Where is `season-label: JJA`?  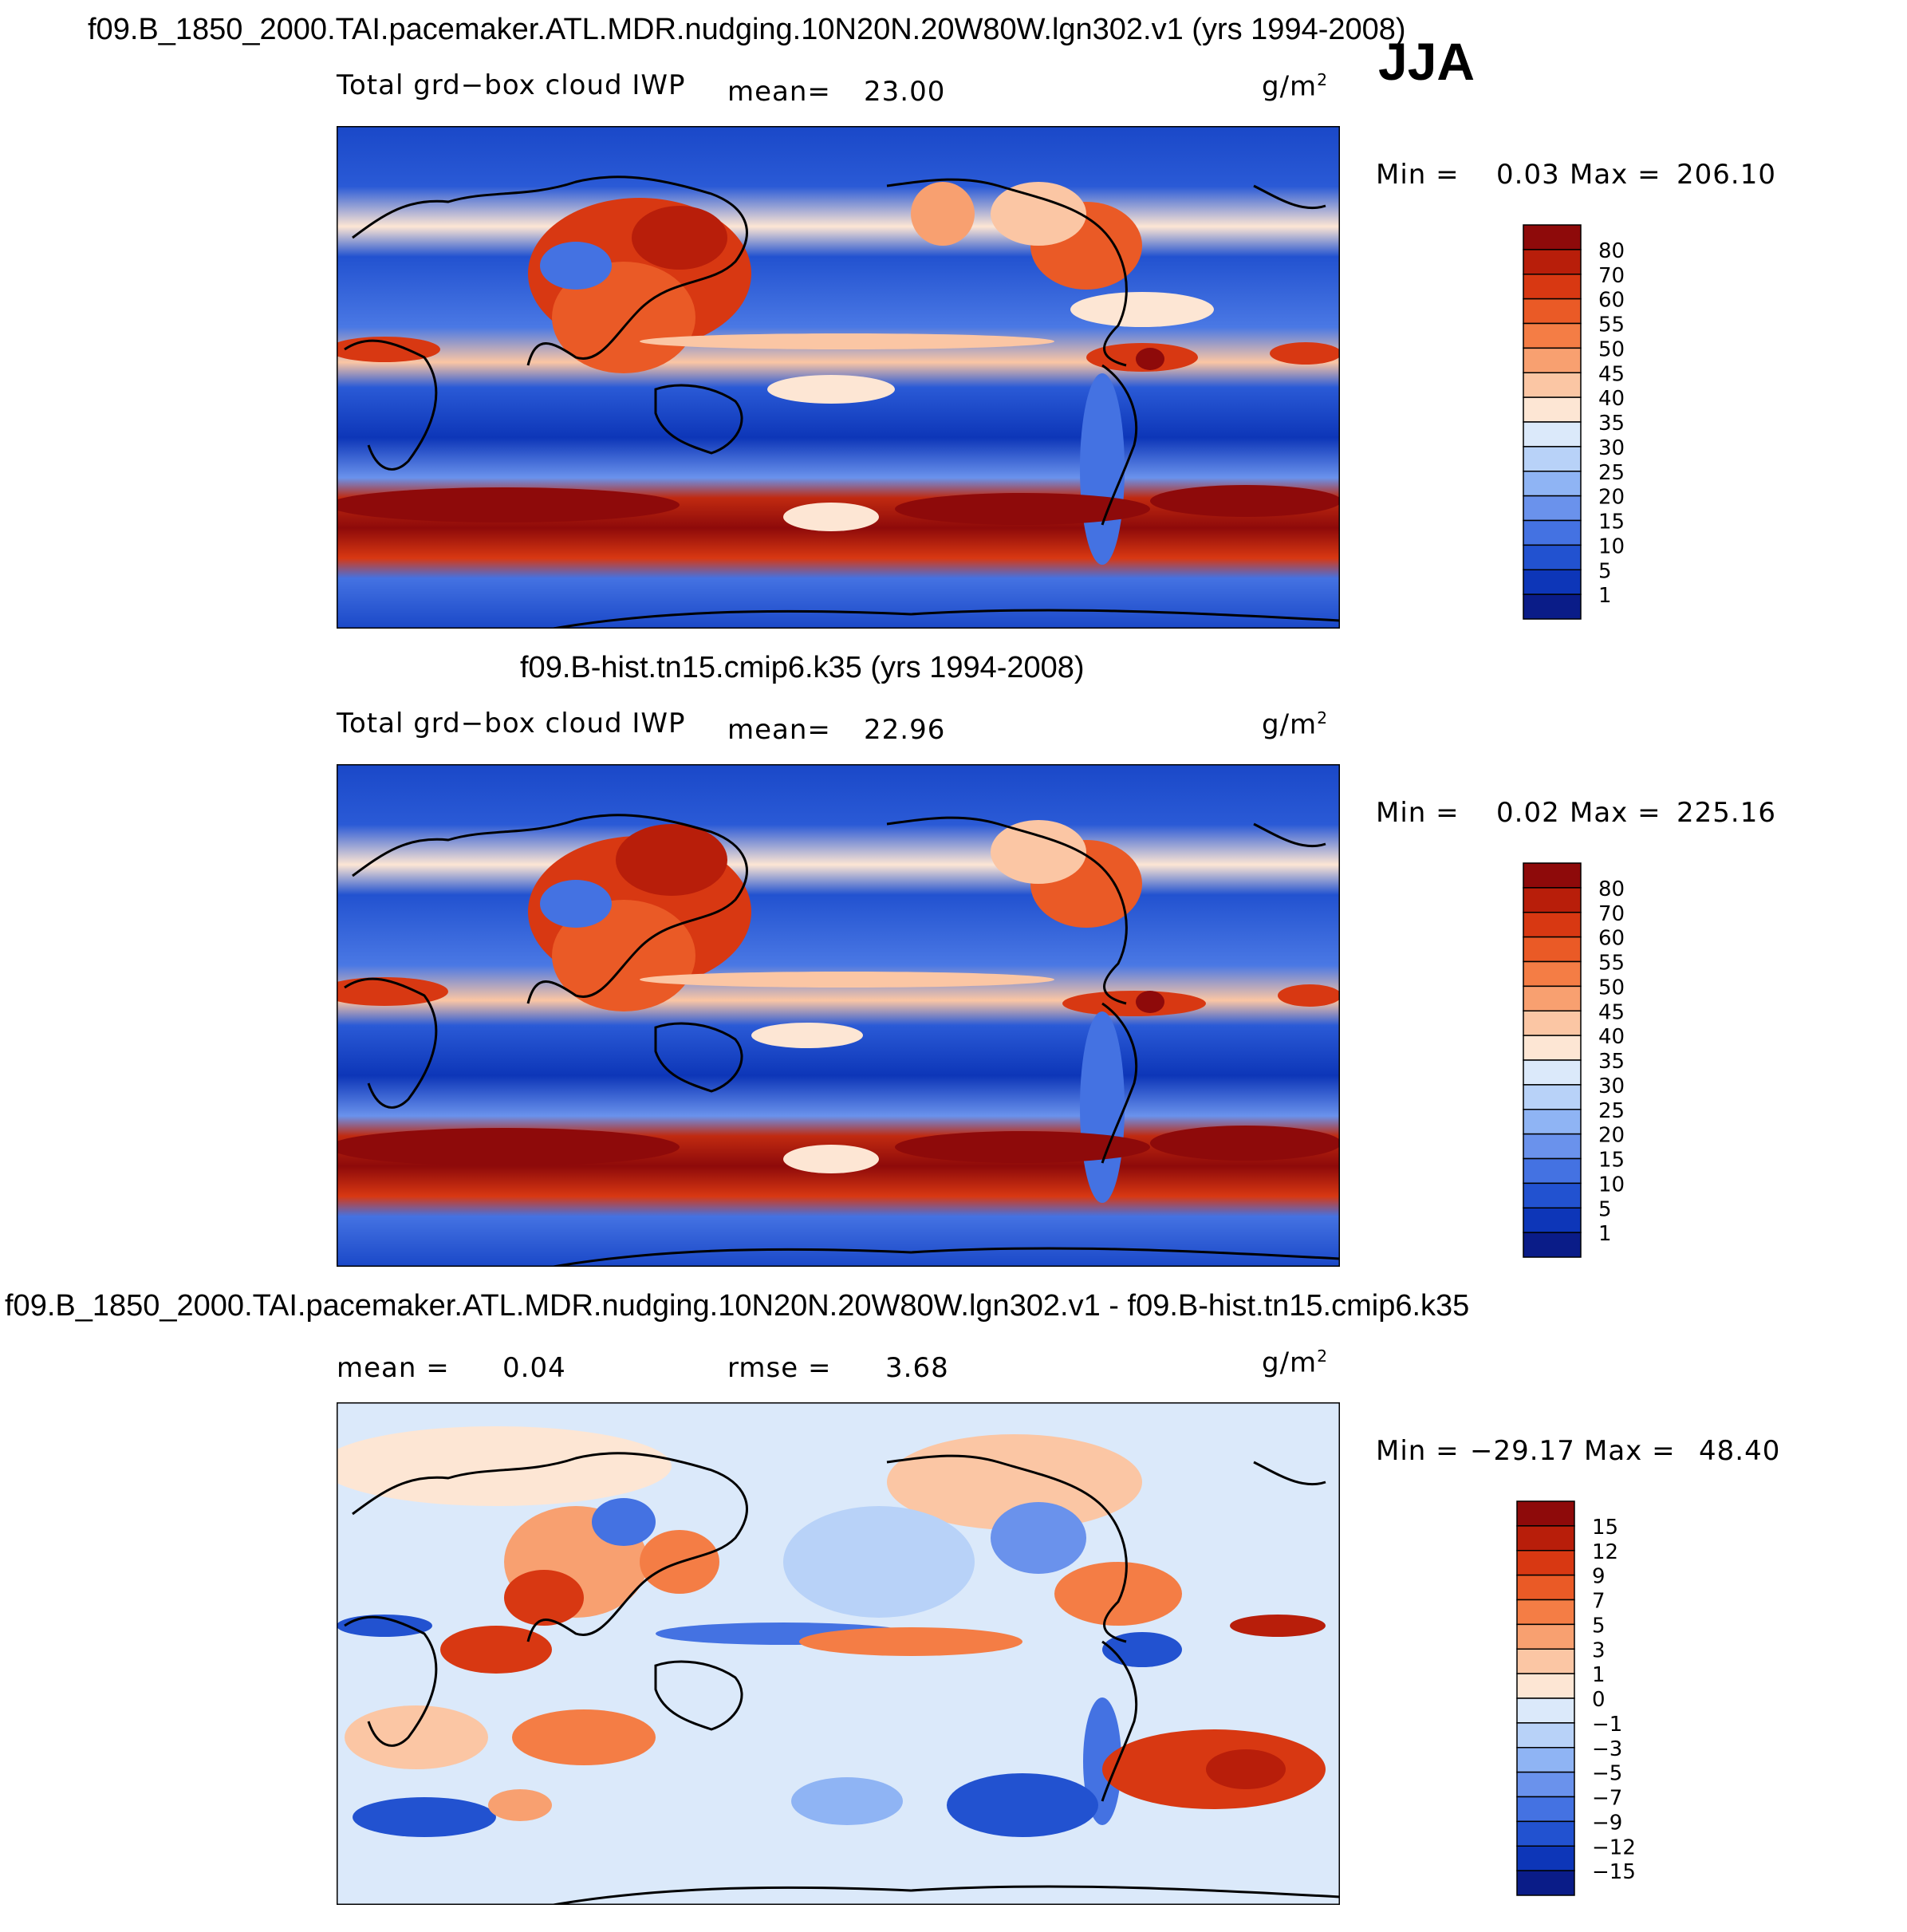
season-label: JJA is located at coordinates (1427, 61).